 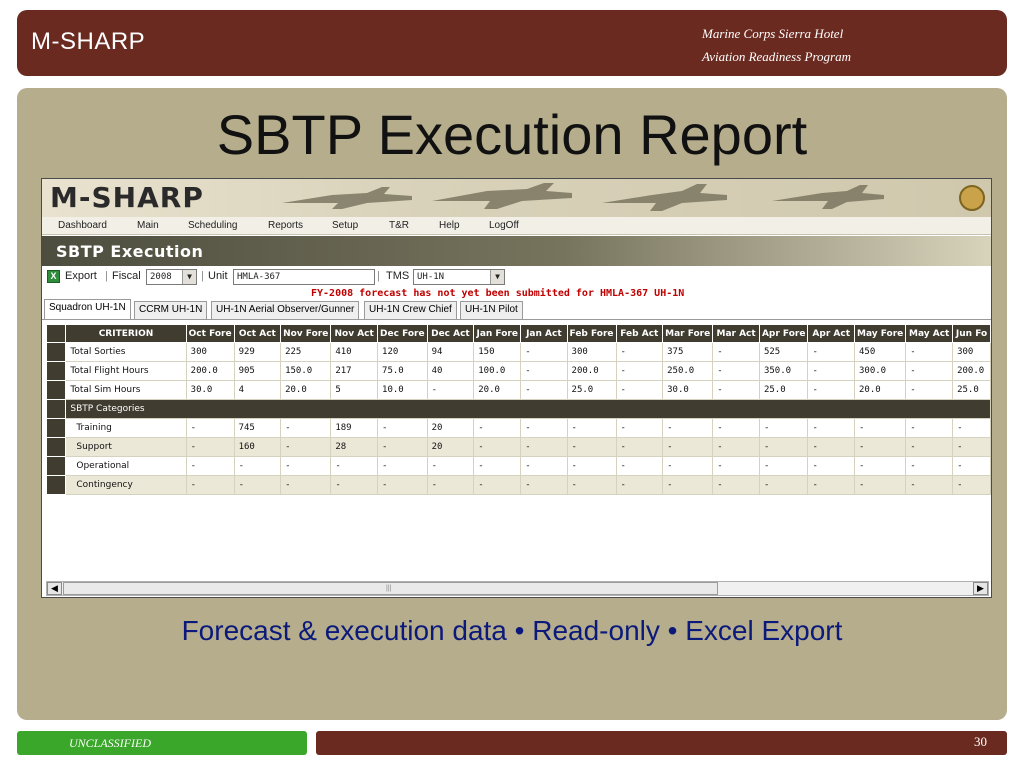 I want to click on menu-tr: T&R, so click(x=399, y=225).